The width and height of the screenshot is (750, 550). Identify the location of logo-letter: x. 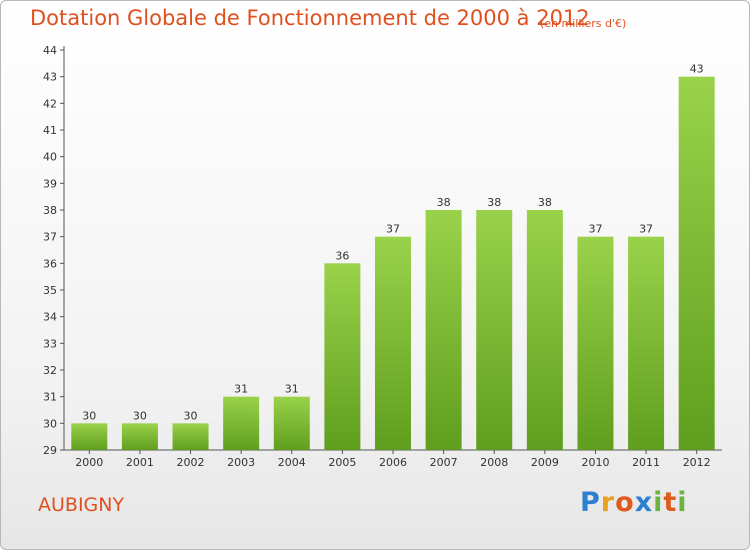
(644, 502).